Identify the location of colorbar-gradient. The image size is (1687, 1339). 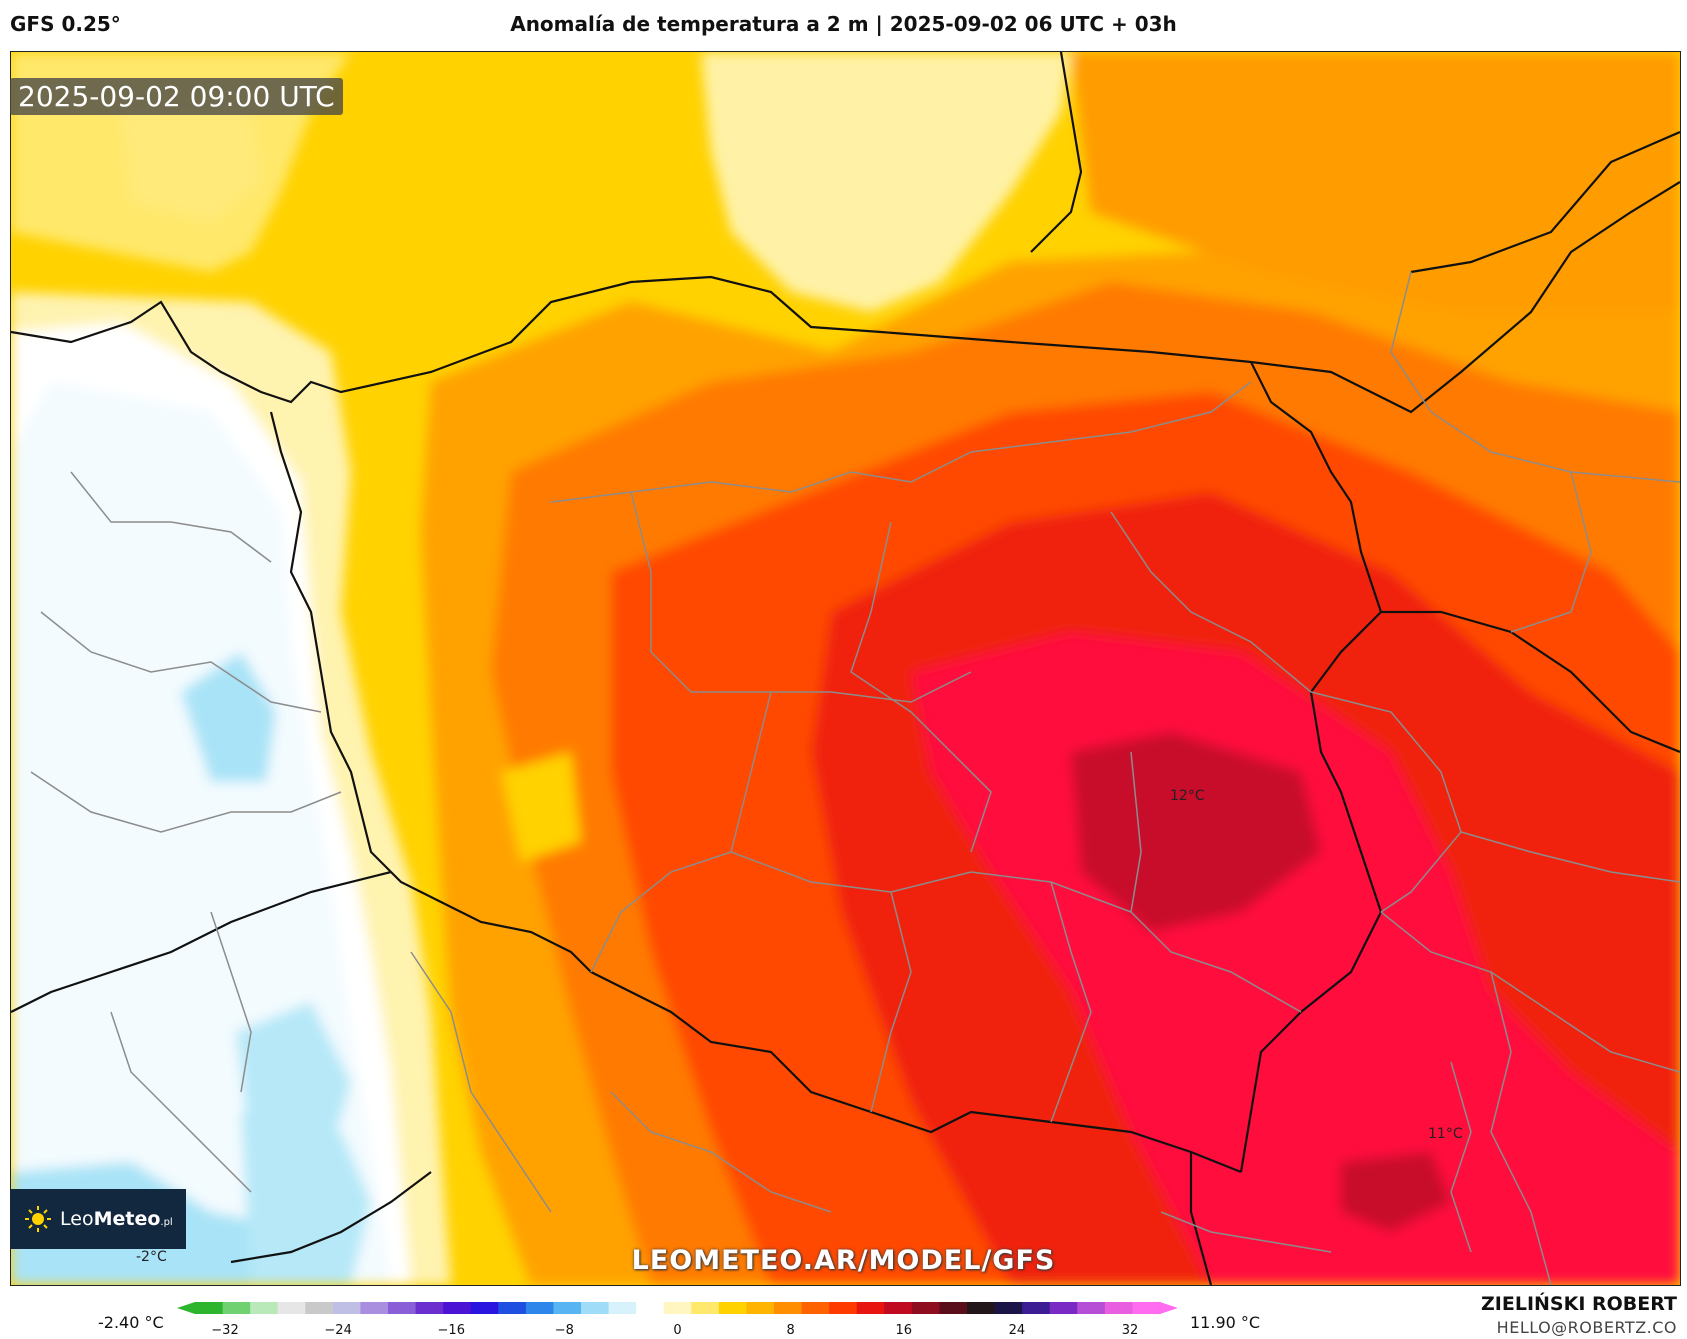
(677, 1308).